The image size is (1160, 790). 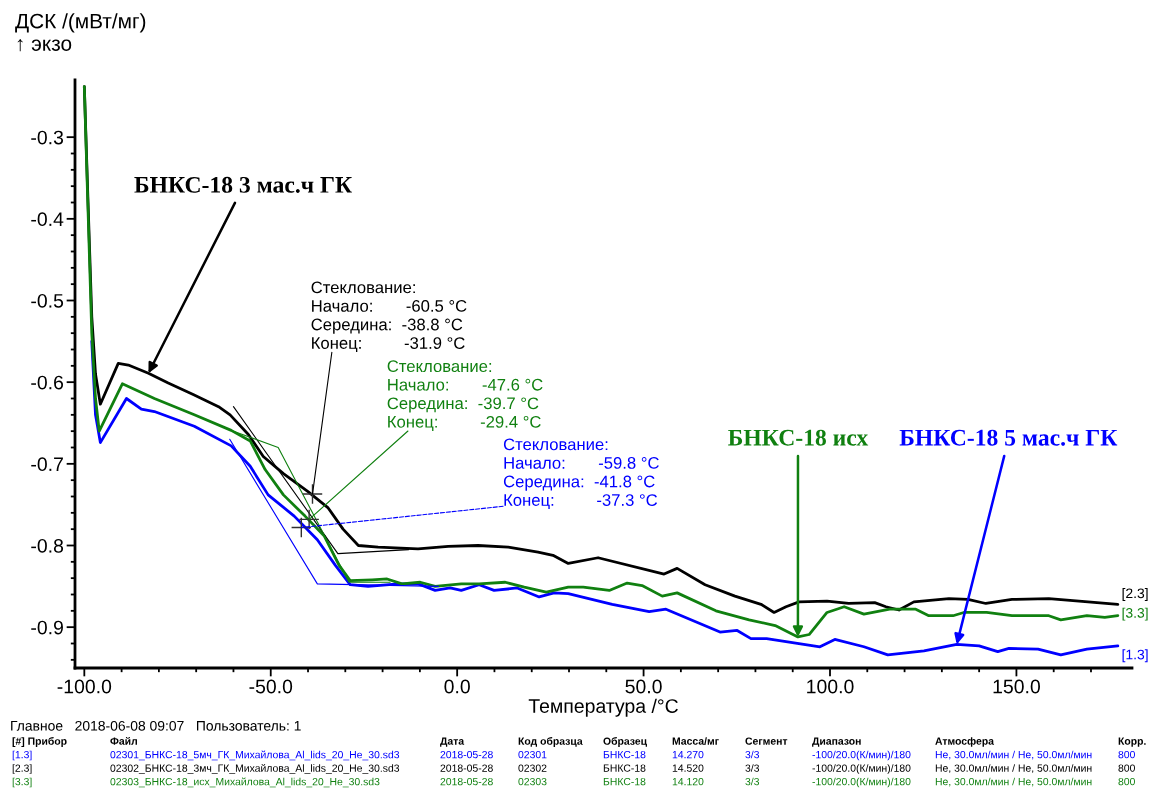 What do you see at coordinates (573, 769) in the screenshot?
I see `text: [2.3] 02302_БНКС-18_3мч_ГК_Михайлова_Al_lids_20_He_30.sd3 2018-05-28 02302 БНКС-18 14.520 3/3 -100/20.0(К/мин)/180 He, 30.0мл/мин / He, 50.0мл/мин 800` at bounding box center [573, 769].